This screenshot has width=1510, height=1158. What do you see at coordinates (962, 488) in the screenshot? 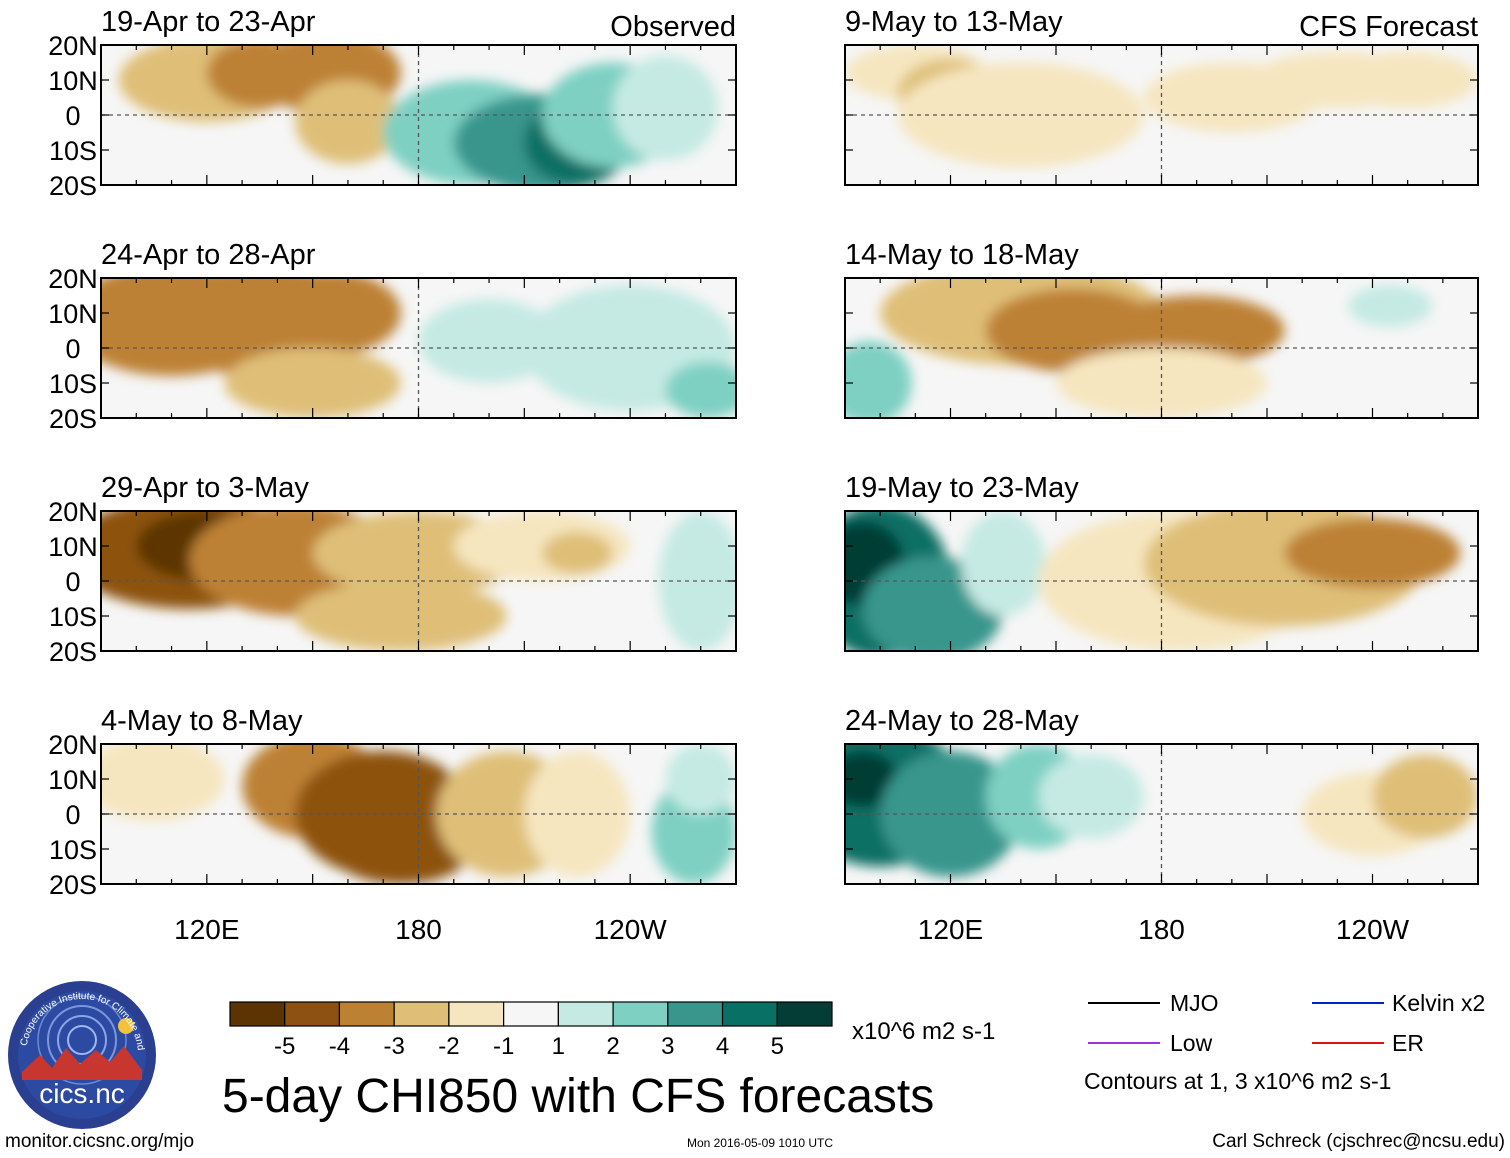
I see `panel-date-label: 19-May to 23-May` at bounding box center [962, 488].